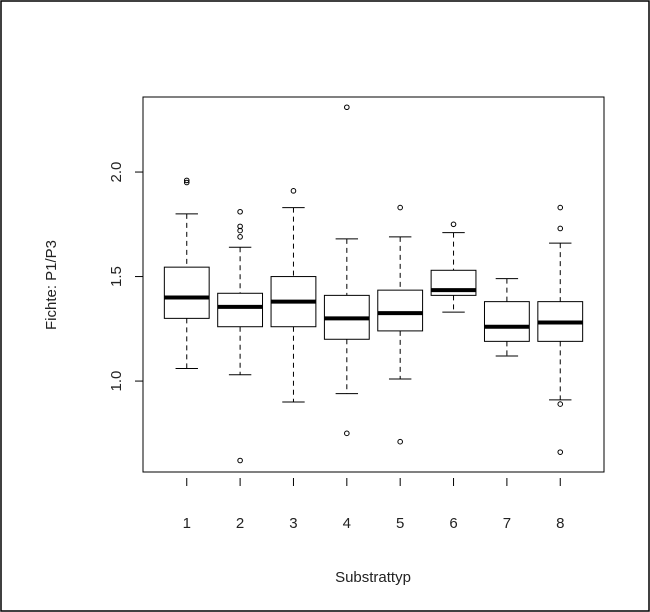 This screenshot has height=612, width=650. Describe the element at coordinates (400, 523) in the screenshot. I see `x-tick-label: 5` at that location.